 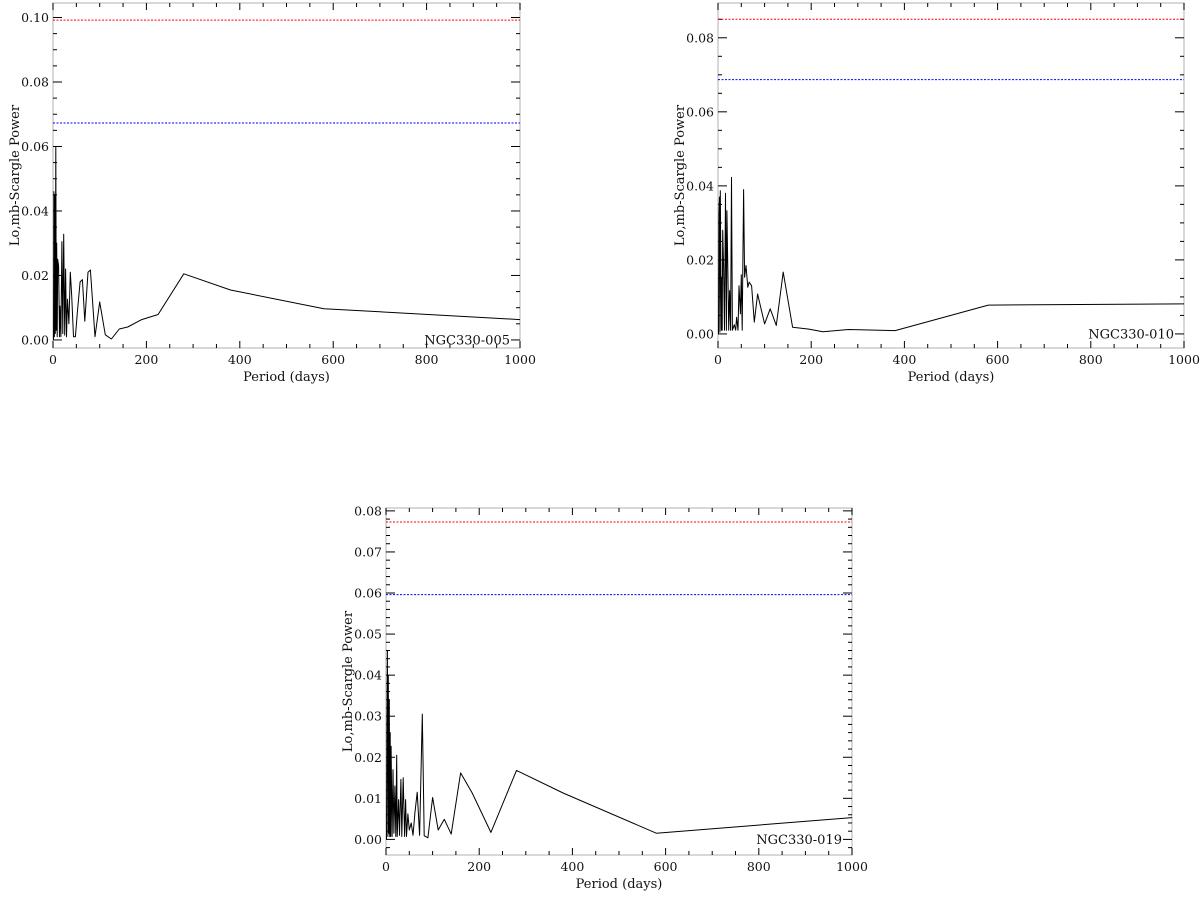 I want to click on y-tick-label: 0.07, so click(x=368, y=551).